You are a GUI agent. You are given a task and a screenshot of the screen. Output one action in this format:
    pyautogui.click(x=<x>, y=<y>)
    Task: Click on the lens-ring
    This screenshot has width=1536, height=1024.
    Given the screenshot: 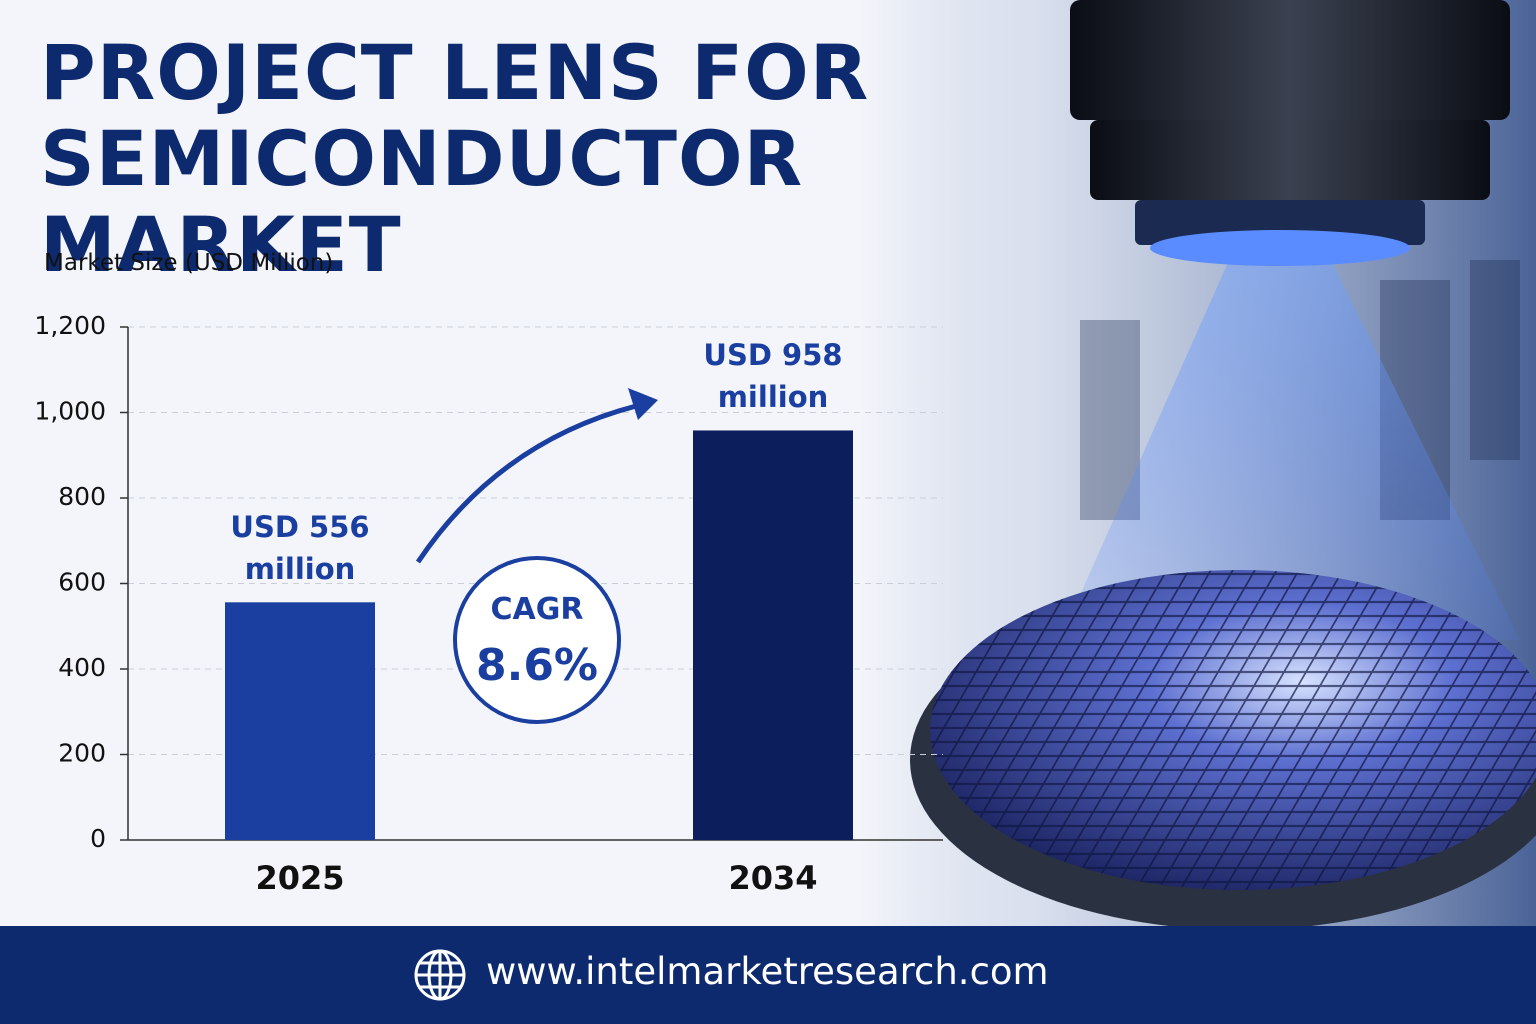 What is the action you would take?
    pyautogui.click(x=1290, y=160)
    